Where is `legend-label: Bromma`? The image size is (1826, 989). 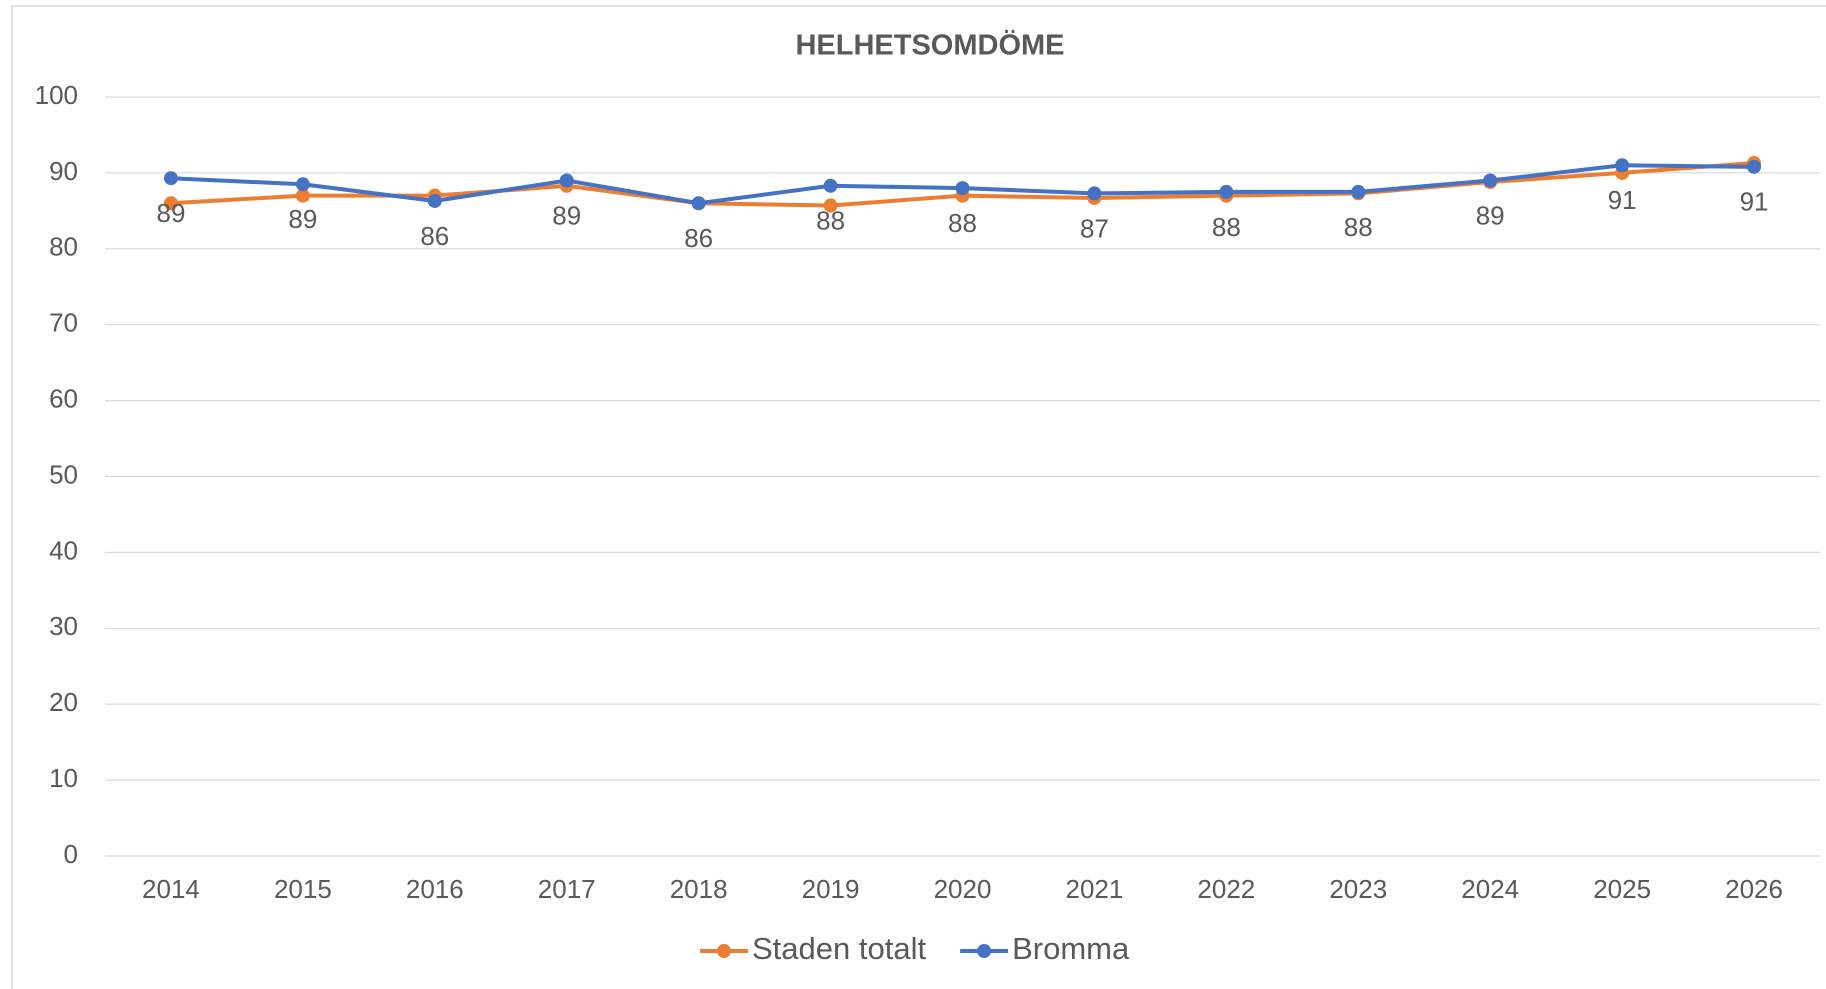
legend-label: Bromma is located at coordinates (1071, 948).